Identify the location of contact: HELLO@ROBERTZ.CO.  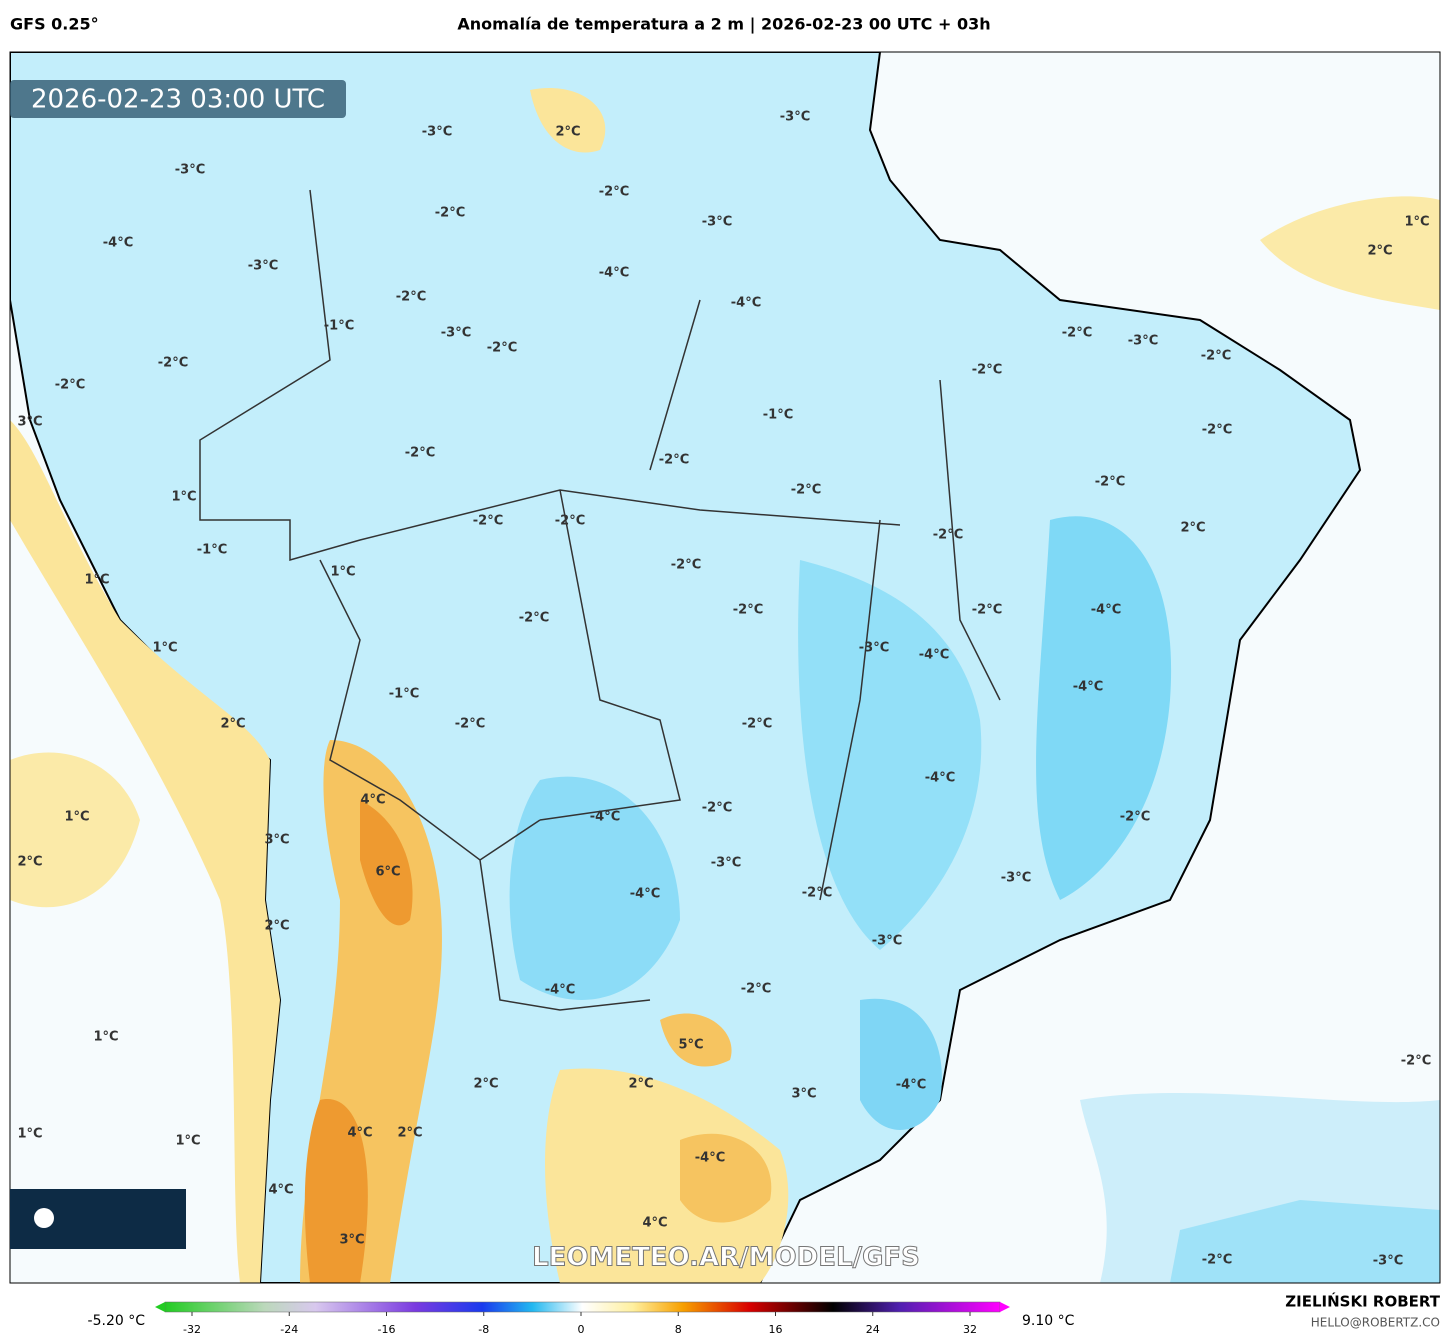
(1375, 1323).